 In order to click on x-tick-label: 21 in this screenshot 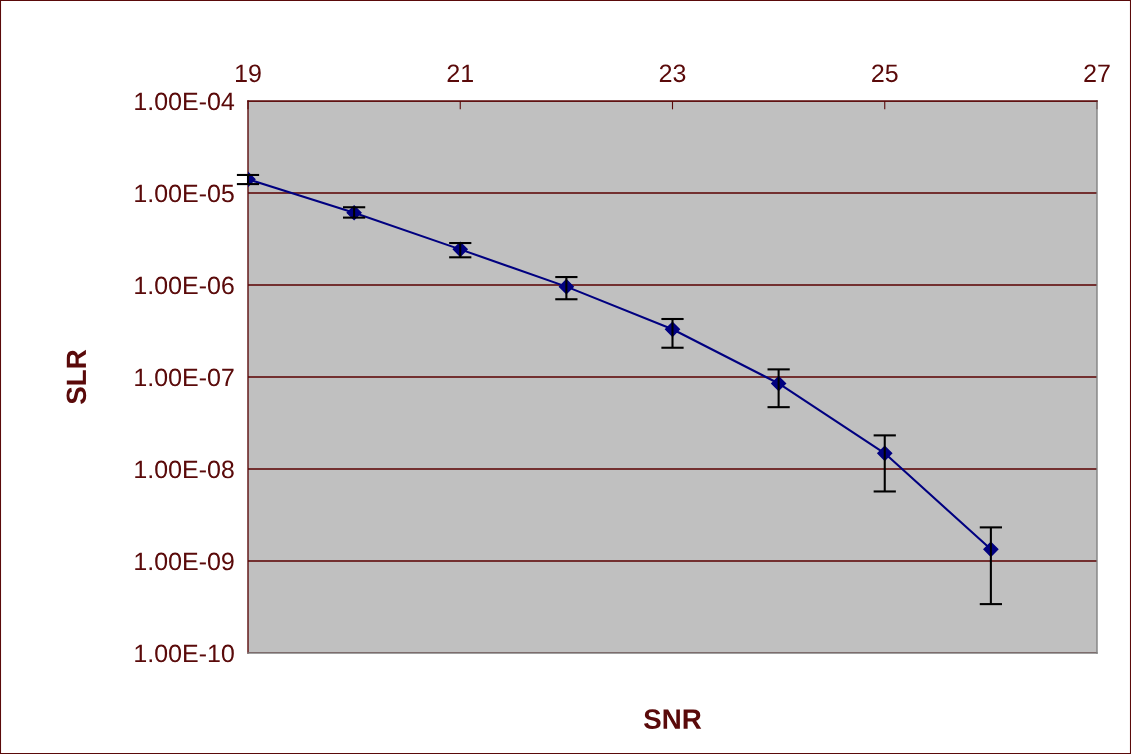, I will do `click(460, 73)`.